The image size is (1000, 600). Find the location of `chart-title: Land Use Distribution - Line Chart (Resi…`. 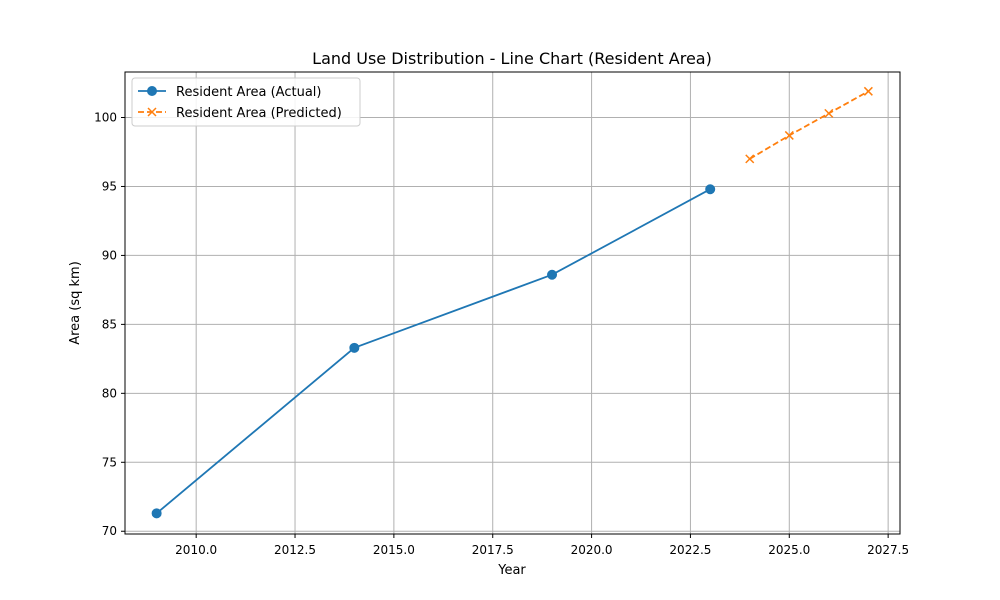

chart-title: Land Use Distribution - Line Chart (Resi… is located at coordinates (512, 58).